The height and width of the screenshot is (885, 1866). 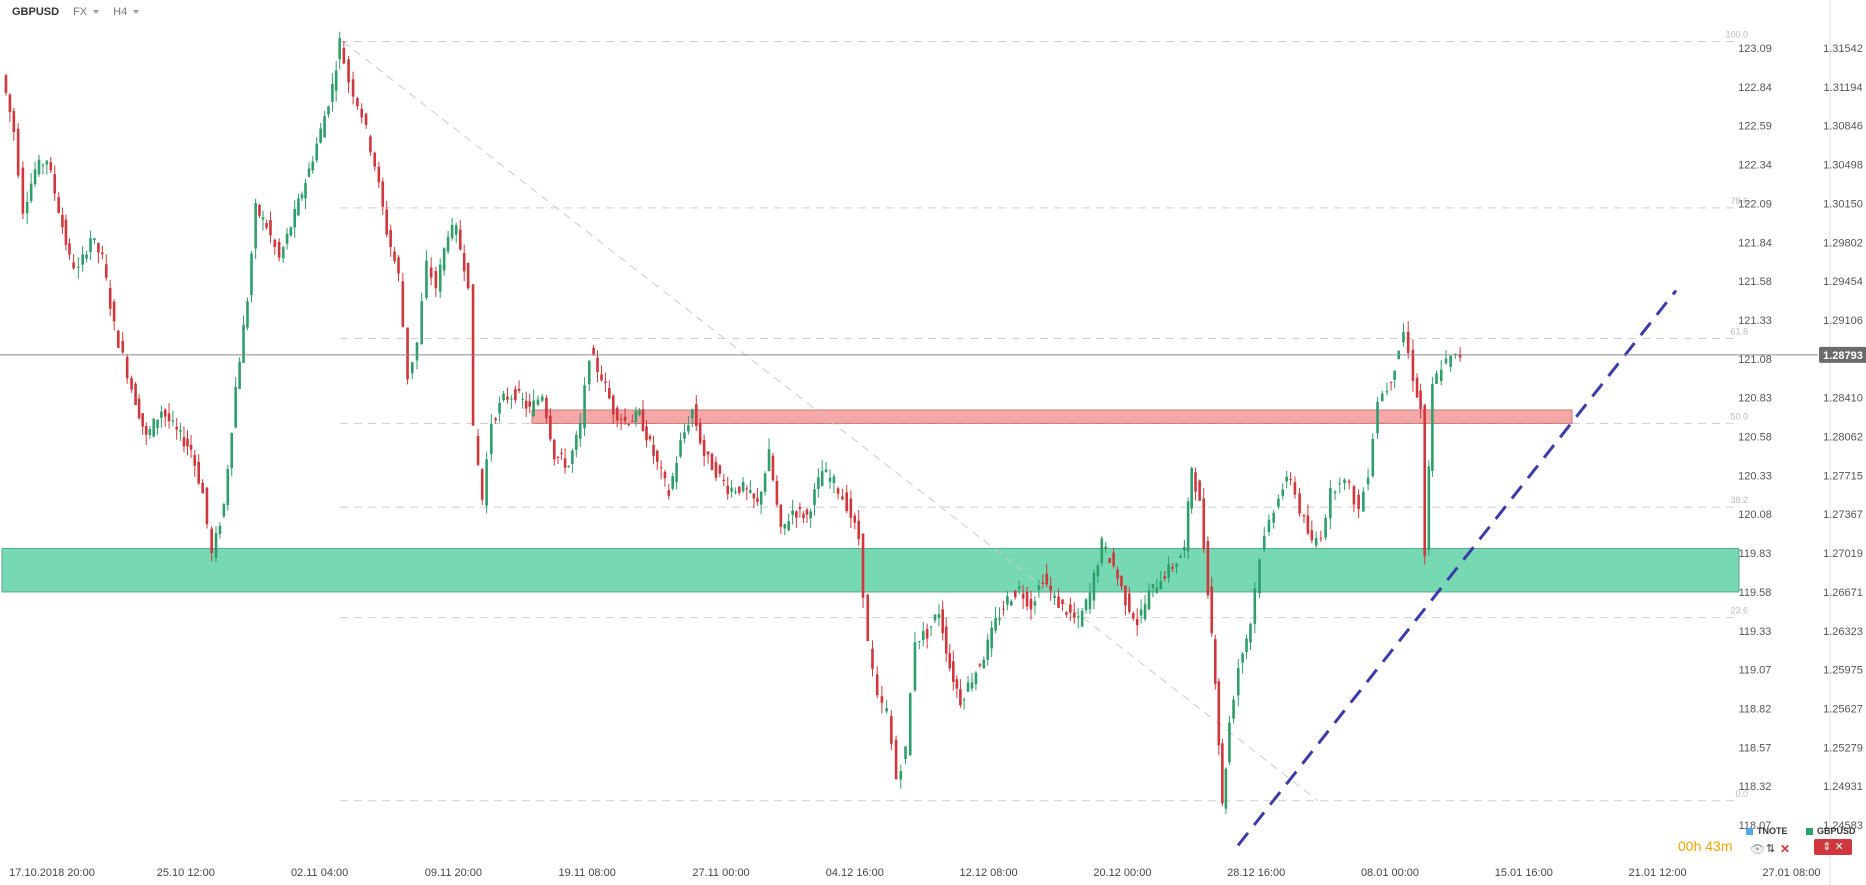 I want to click on legend-gbpusd: GBPUSD, so click(x=1831, y=831).